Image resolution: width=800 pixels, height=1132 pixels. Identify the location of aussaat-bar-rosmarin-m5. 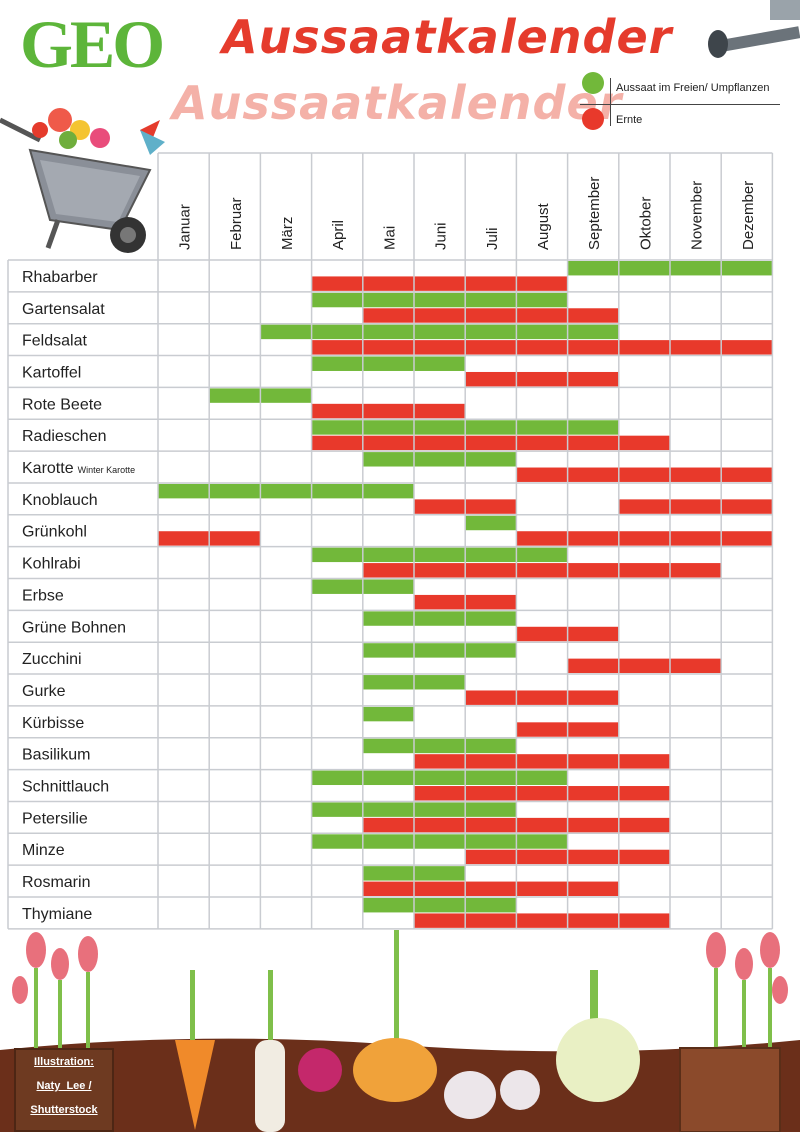
(388, 873).